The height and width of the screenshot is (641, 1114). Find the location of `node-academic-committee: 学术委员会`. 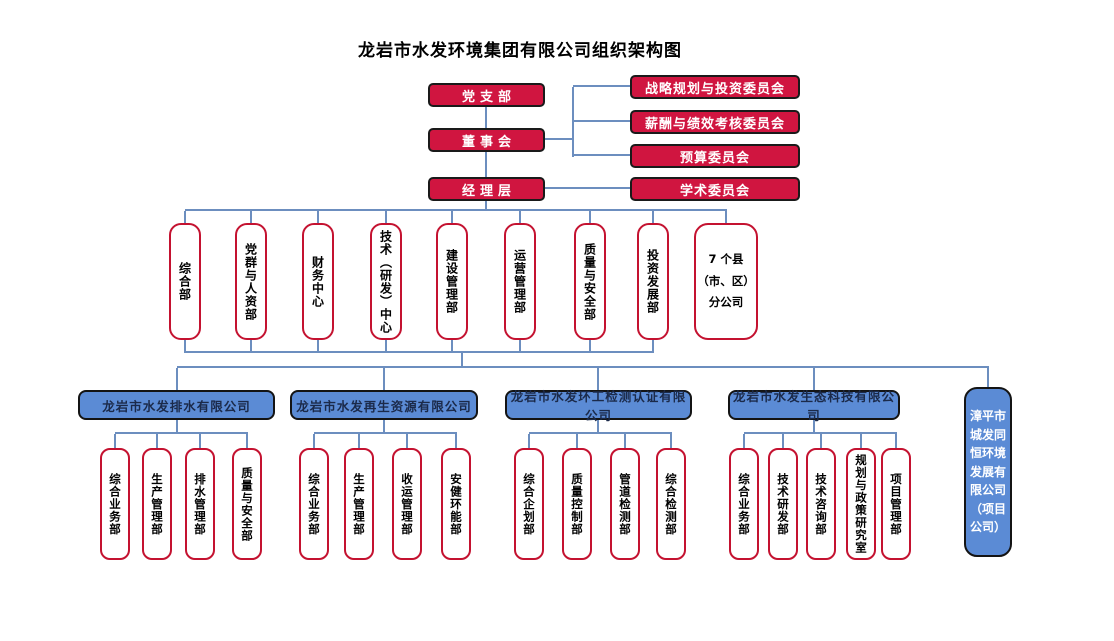

node-academic-committee: 学术委员会 is located at coordinates (715, 189).